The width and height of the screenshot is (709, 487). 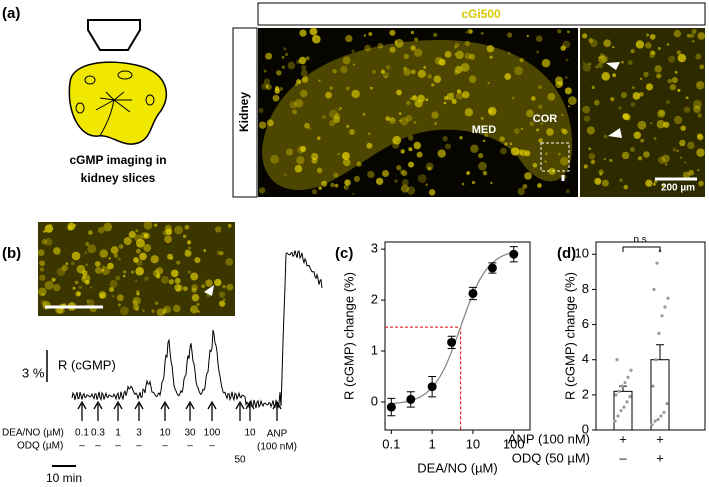 What do you see at coordinates (98, 433) in the screenshot?
I see `dose-label: 0.3` at bounding box center [98, 433].